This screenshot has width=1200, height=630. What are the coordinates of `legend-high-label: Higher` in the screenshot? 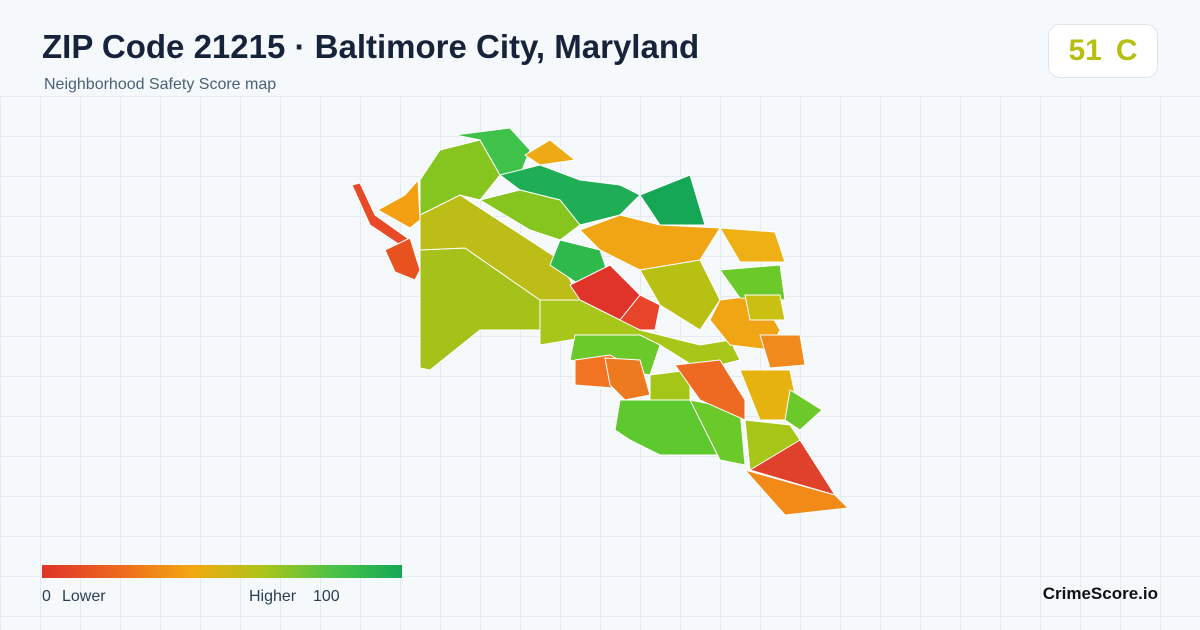 It's located at (273, 596).